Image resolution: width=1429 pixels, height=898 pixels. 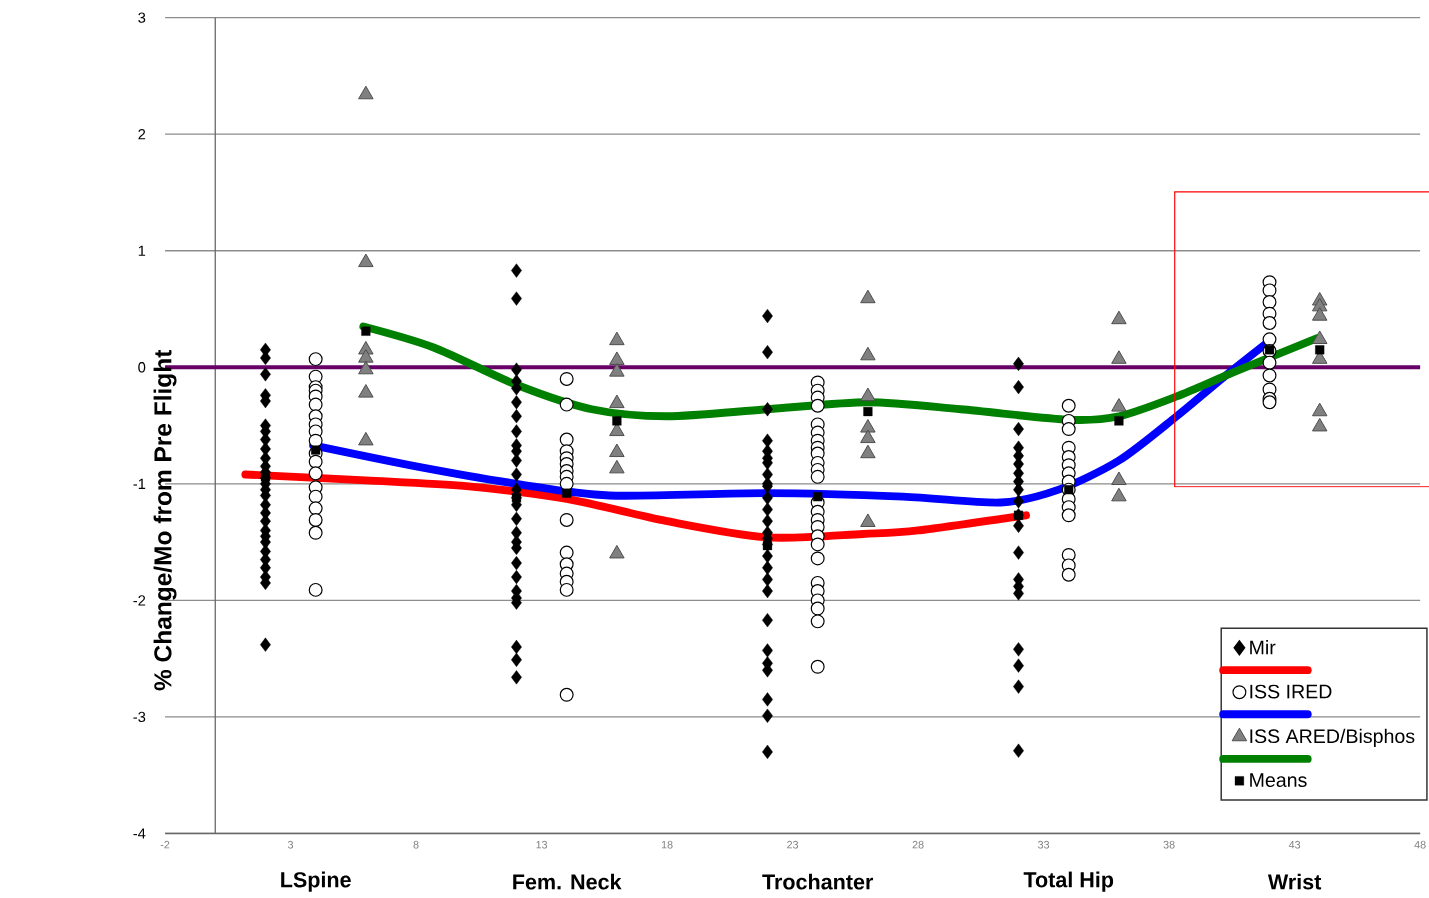 I want to click on x-tick-label: 23, so click(x=793, y=844).